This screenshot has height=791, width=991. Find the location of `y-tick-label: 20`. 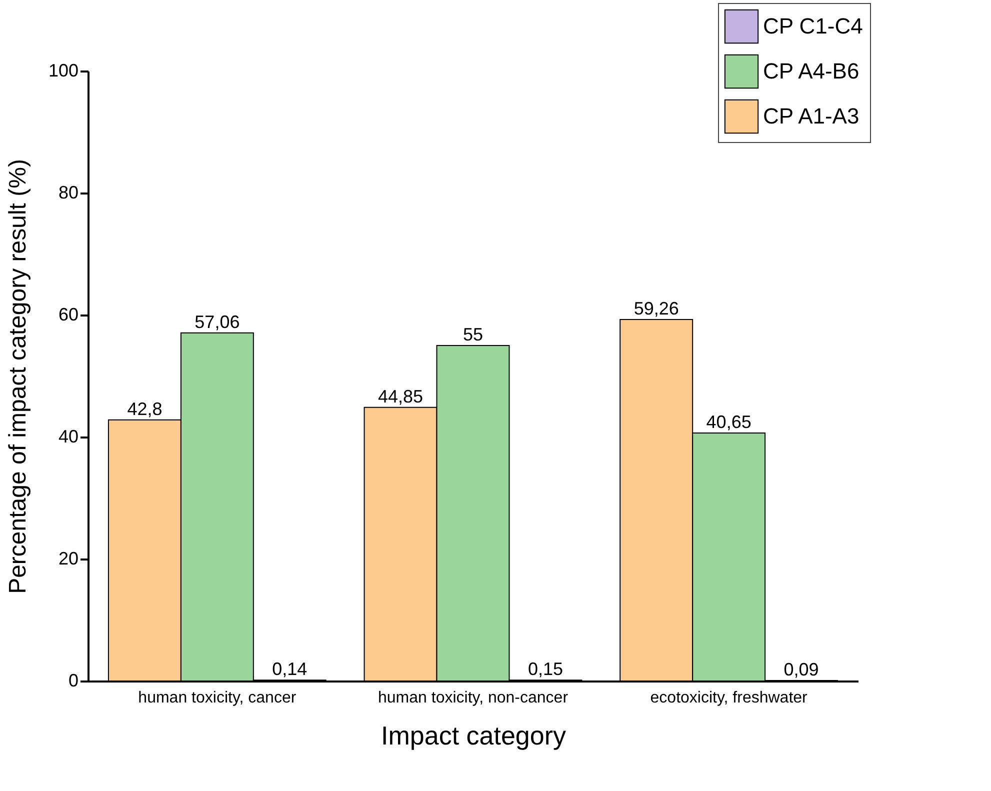

y-tick-label: 20 is located at coordinates (68, 558).